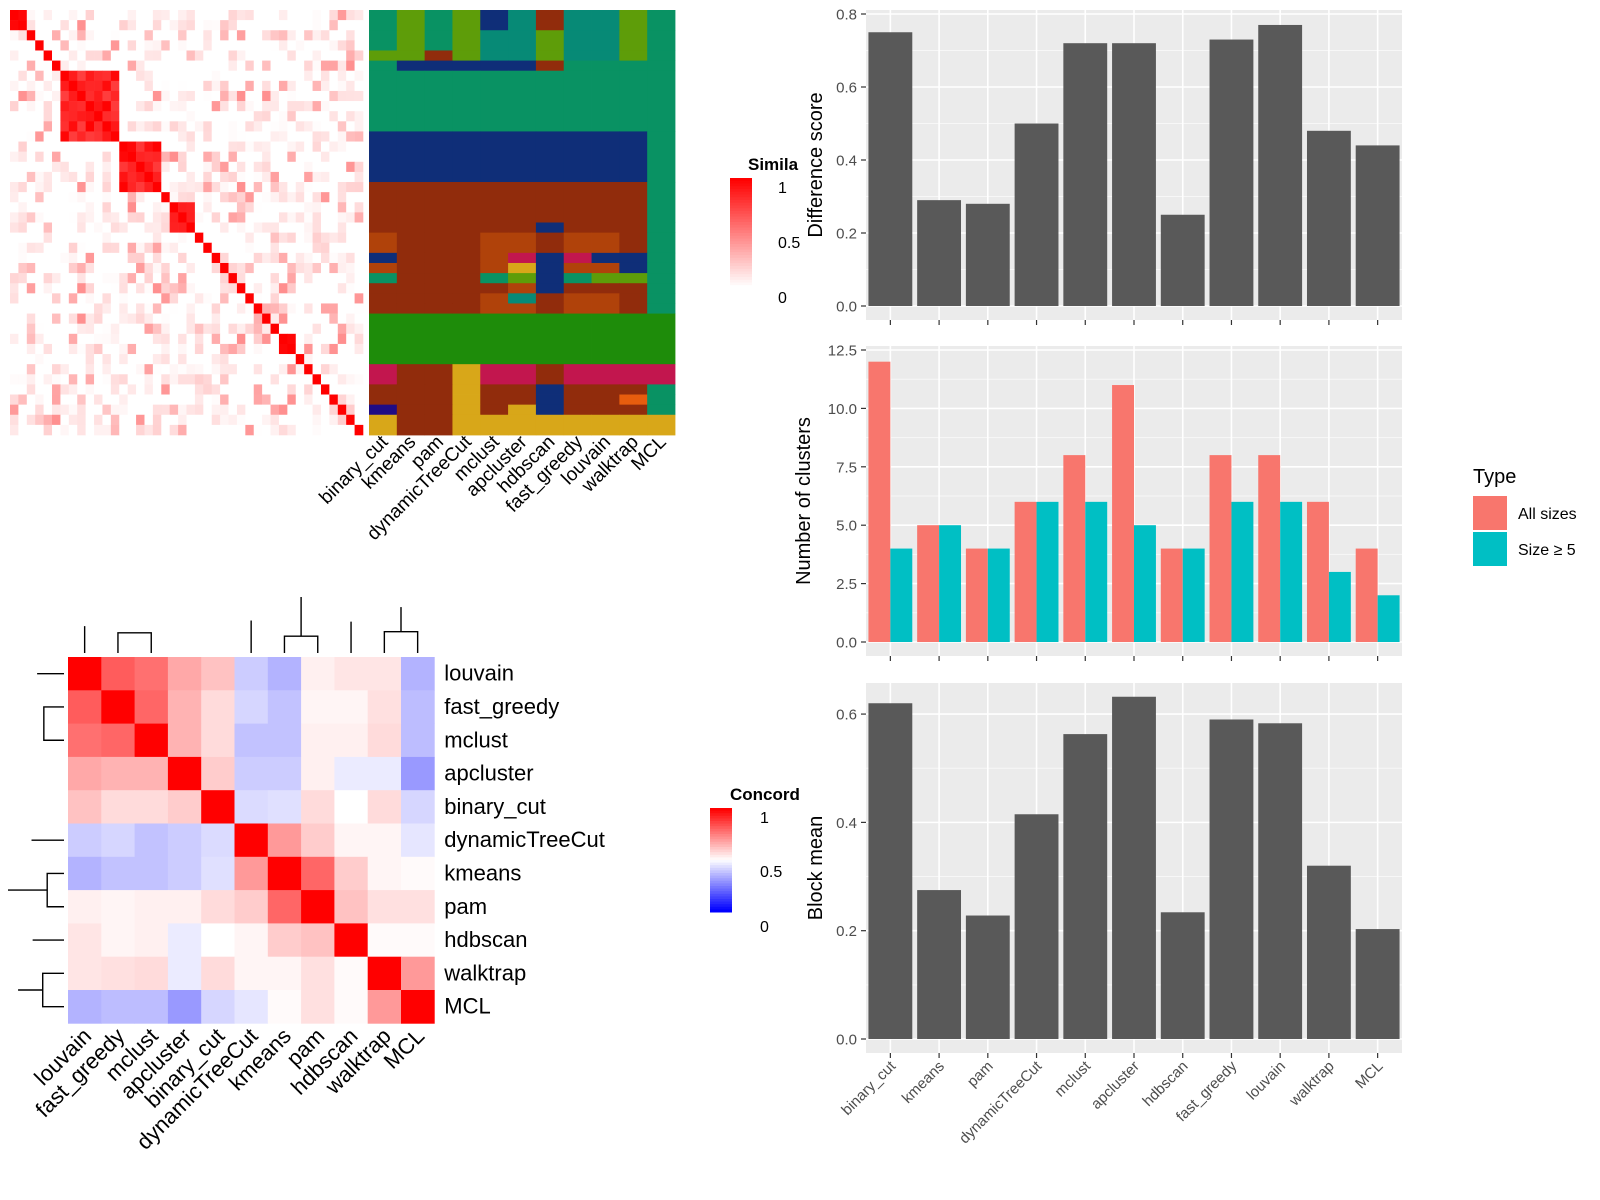 The image size is (1600, 1200). I want to click on x-tick-label: walktrap, so click(1312, 1084).